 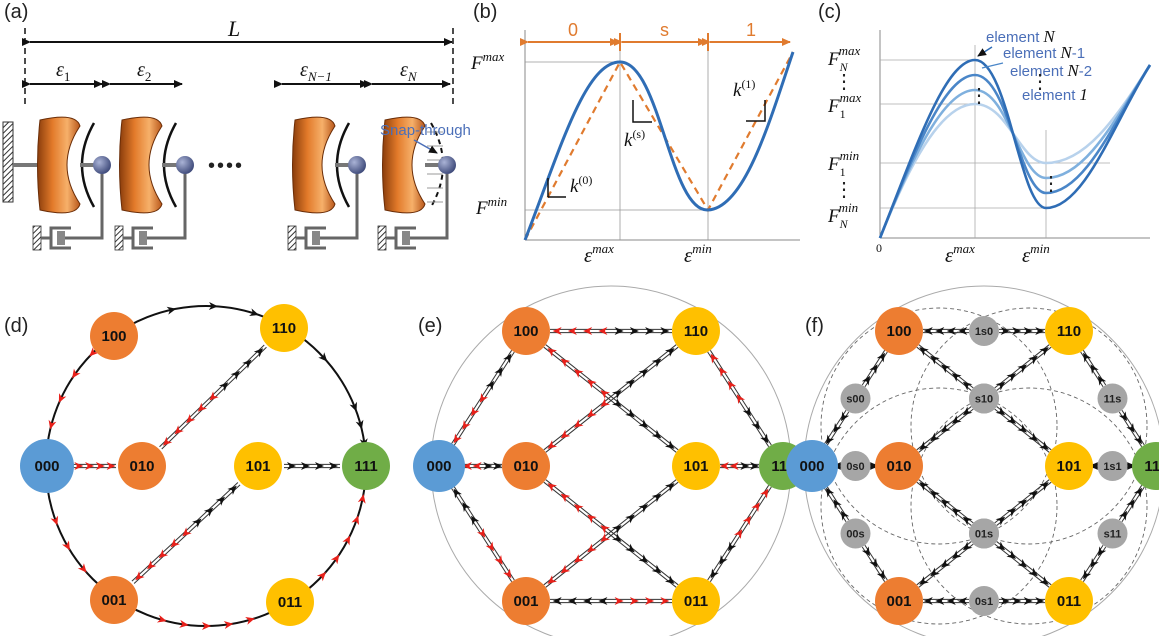 I want to click on state-label: 011, so click(x=696, y=601).